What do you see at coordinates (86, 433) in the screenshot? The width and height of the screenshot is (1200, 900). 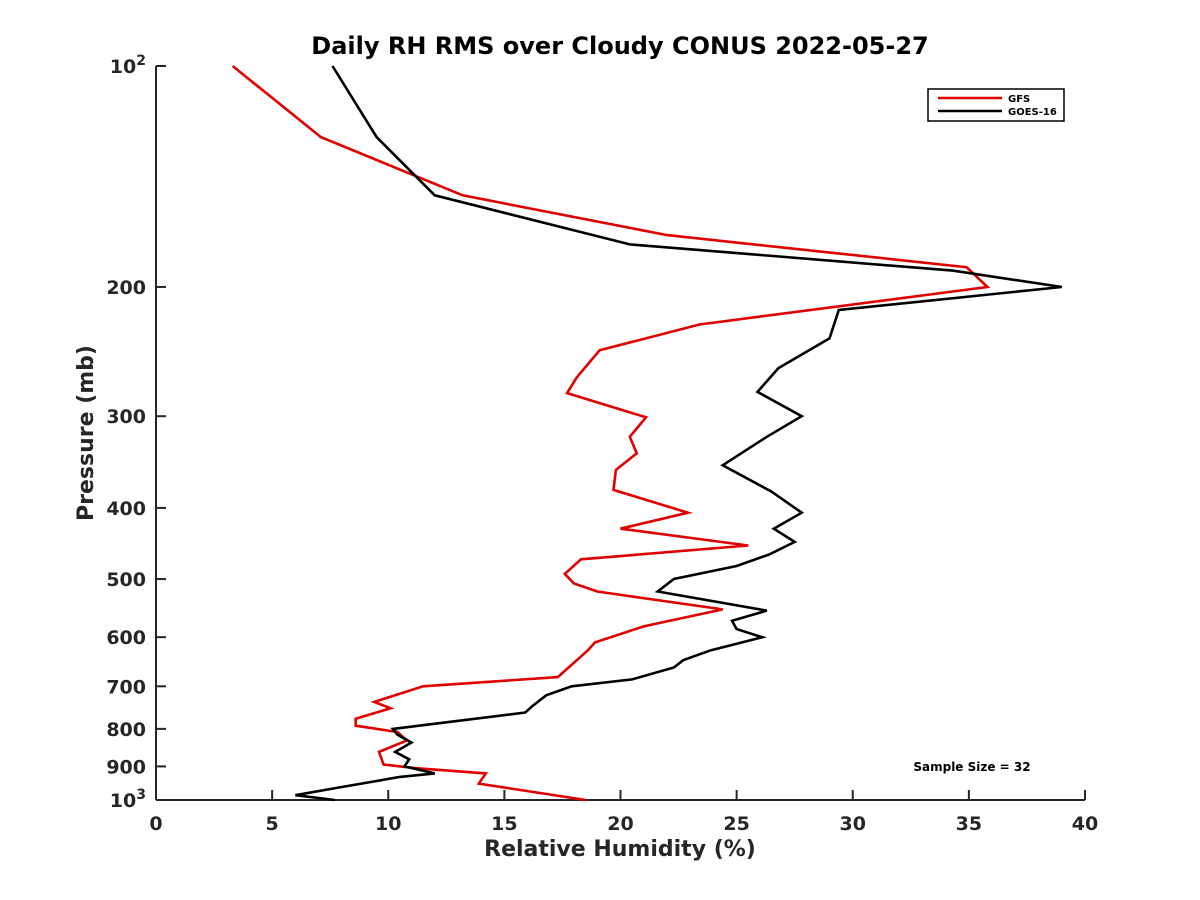 I see `y-axis-label: Pressure (mb)` at bounding box center [86, 433].